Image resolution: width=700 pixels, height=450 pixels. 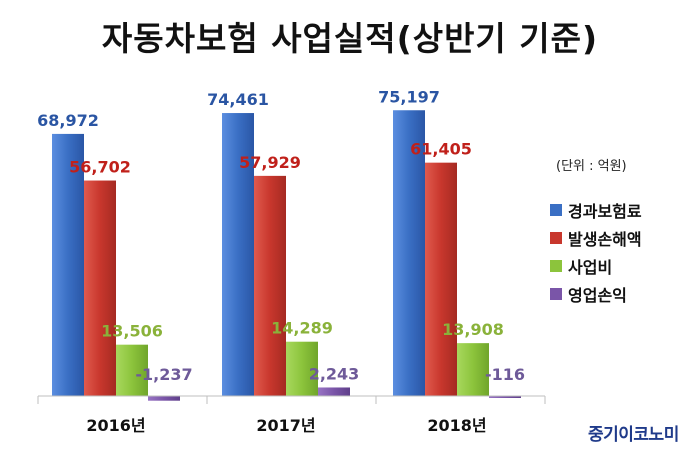 What do you see at coordinates (590, 267) in the screenshot?
I see `legend-label: 사업비` at bounding box center [590, 267].